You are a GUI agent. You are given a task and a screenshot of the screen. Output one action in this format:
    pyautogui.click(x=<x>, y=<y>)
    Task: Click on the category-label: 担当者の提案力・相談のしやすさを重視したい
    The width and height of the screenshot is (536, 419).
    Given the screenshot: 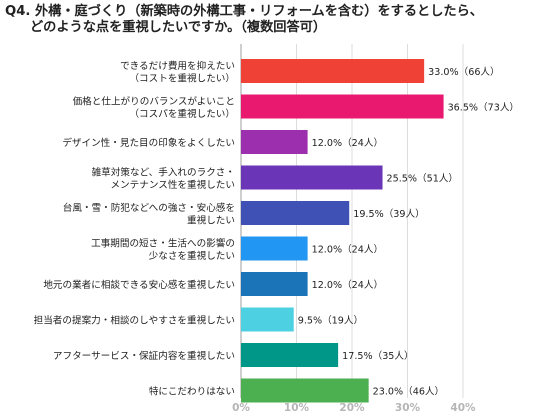 What is the action you would take?
    pyautogui.click(x=134, y=321)
    